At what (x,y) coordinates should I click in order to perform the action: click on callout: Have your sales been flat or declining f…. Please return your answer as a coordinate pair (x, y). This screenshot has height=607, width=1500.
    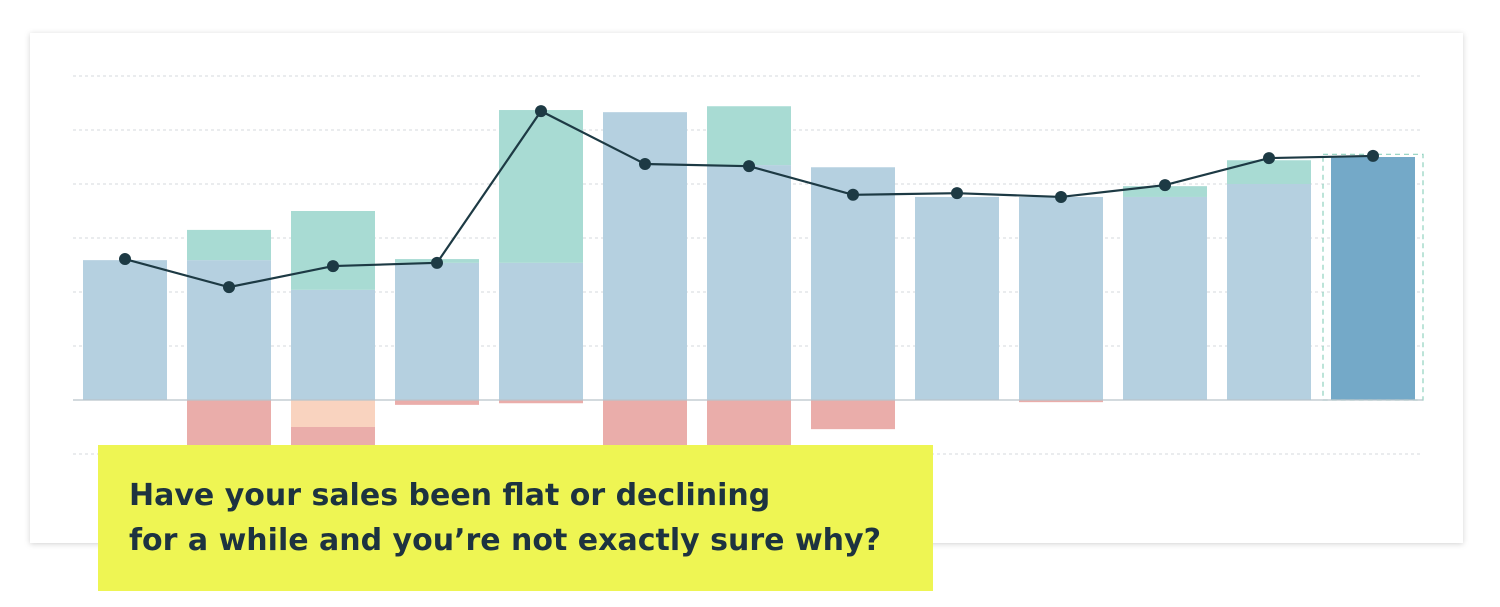
    Looking at the image, I should click on (515, 518).